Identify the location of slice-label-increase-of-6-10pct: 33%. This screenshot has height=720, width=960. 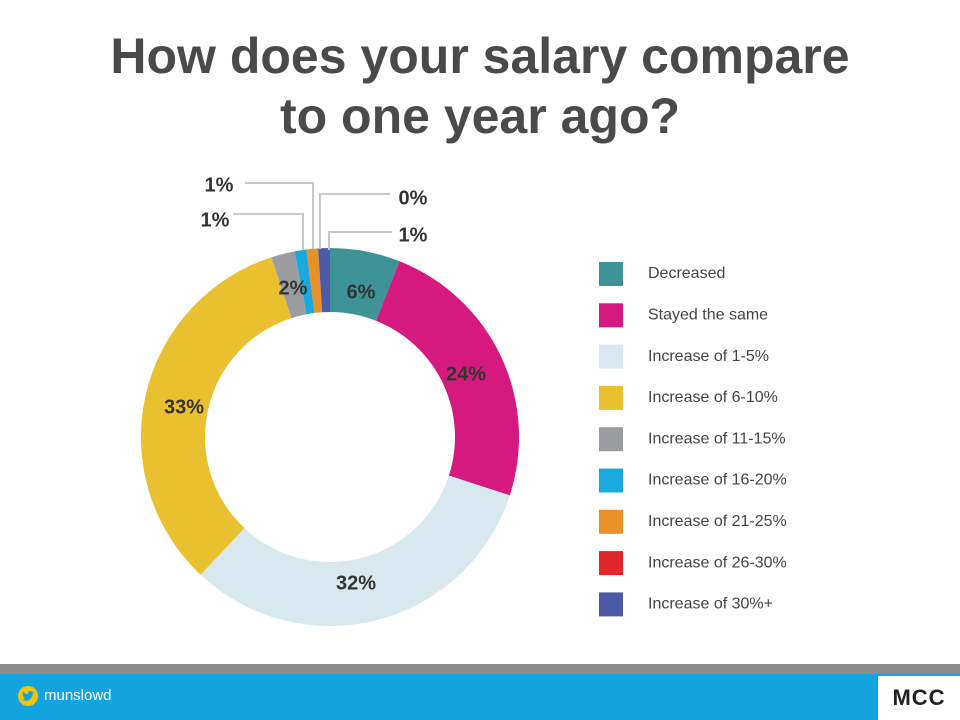
(184, 407).